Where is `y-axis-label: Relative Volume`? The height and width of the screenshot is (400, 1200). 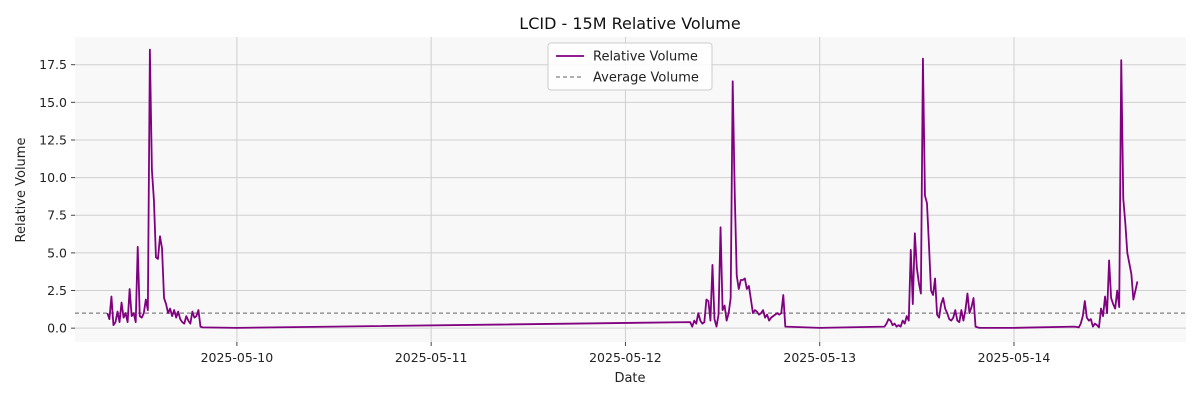
y-axis-label: Relative Volume is located at coordinates (21, 190).